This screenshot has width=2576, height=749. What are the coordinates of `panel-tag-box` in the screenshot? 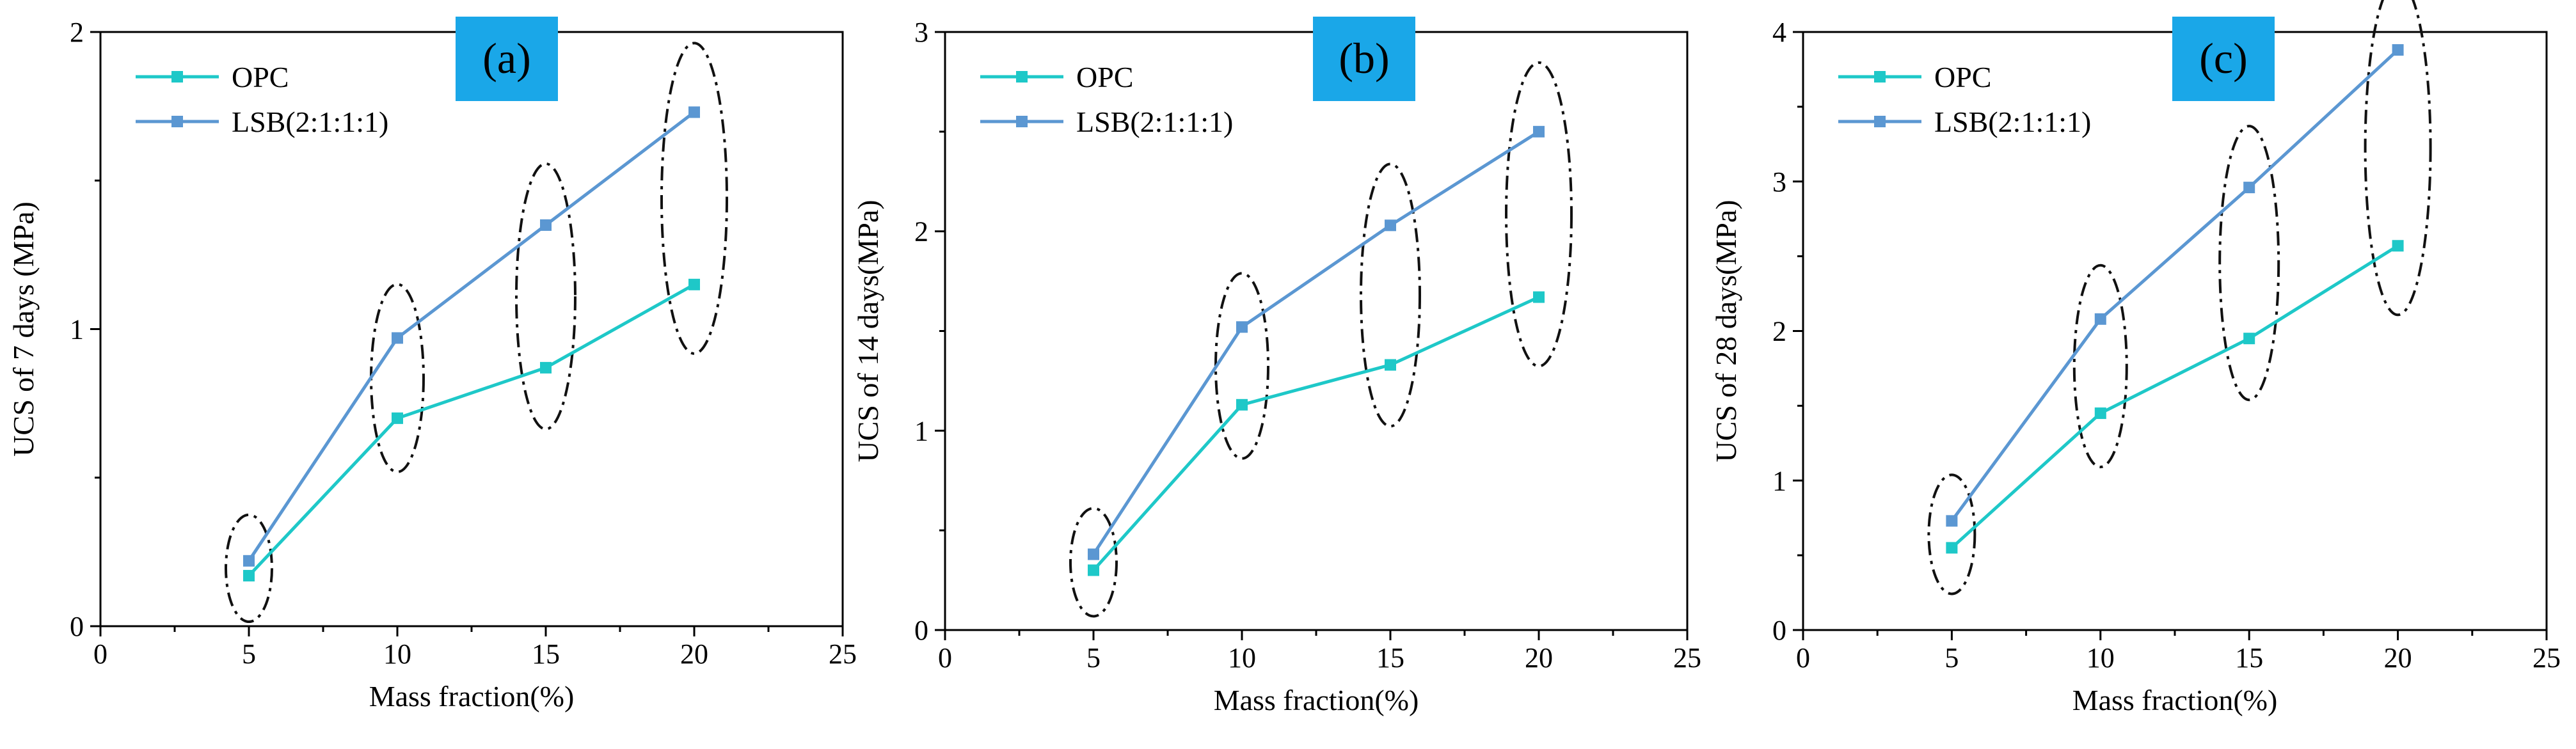 It's located at (507, 59).